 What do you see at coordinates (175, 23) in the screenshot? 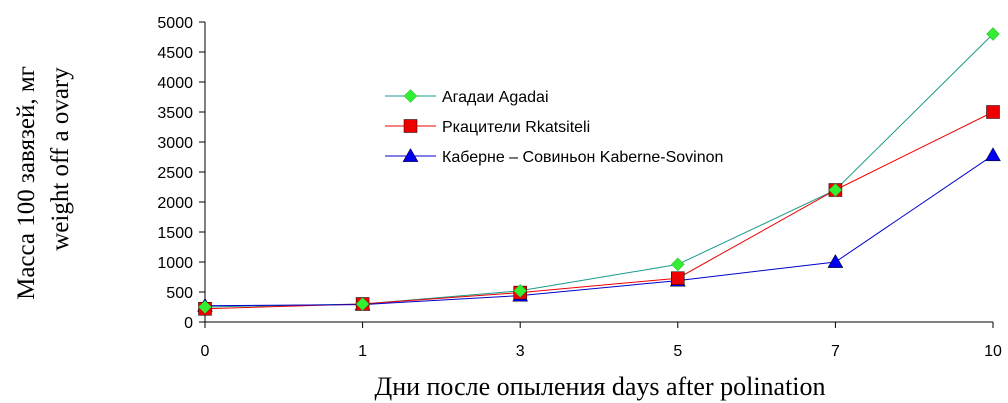
I see `y-tick-label: 5000` at bounding box center [175, 23].